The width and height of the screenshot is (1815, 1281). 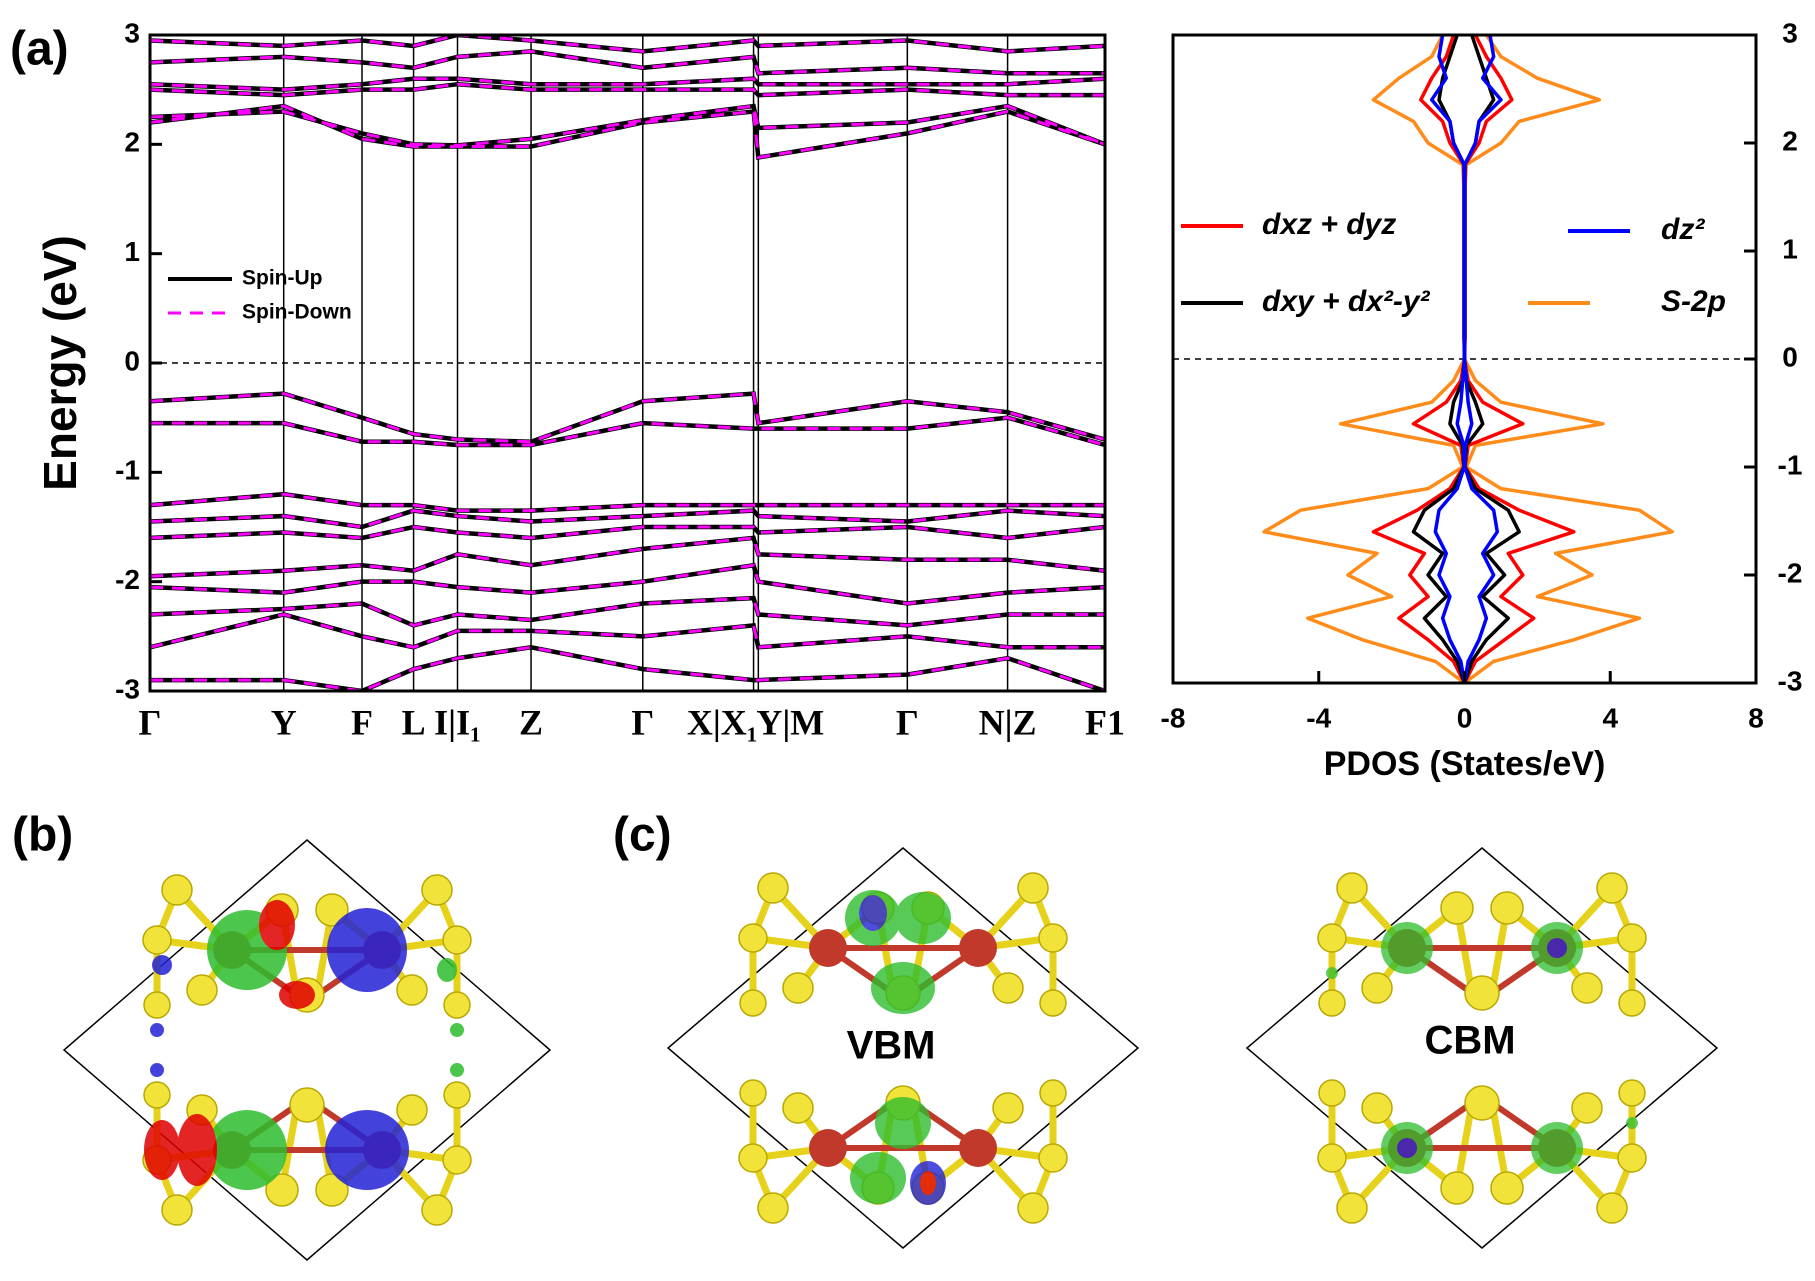 What do you see at coordinates (1008, 722) in the screenshot?
I see `x-tick-label: N|Z` at bounding box center [1008, 722].